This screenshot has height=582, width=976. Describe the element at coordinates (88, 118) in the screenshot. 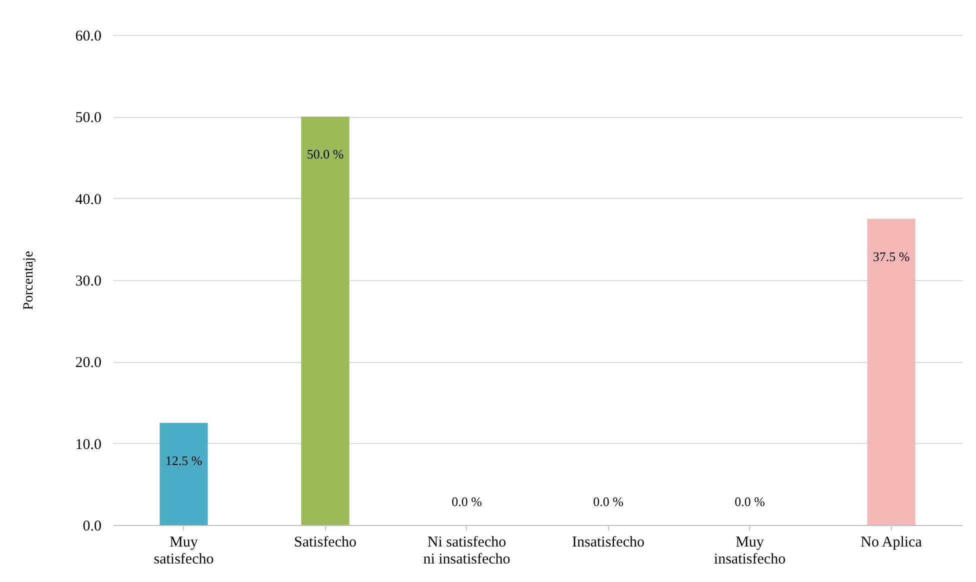

I see `y-tick-label: 50.0` at that location.